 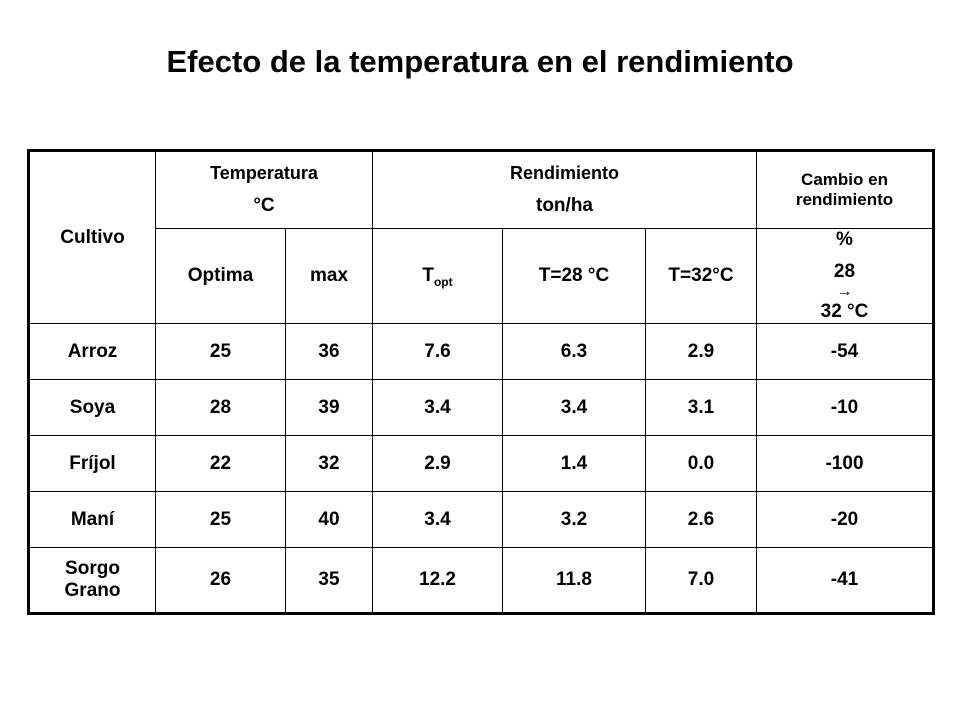 I want to click on header-max: max, so click(x=329, y=276).